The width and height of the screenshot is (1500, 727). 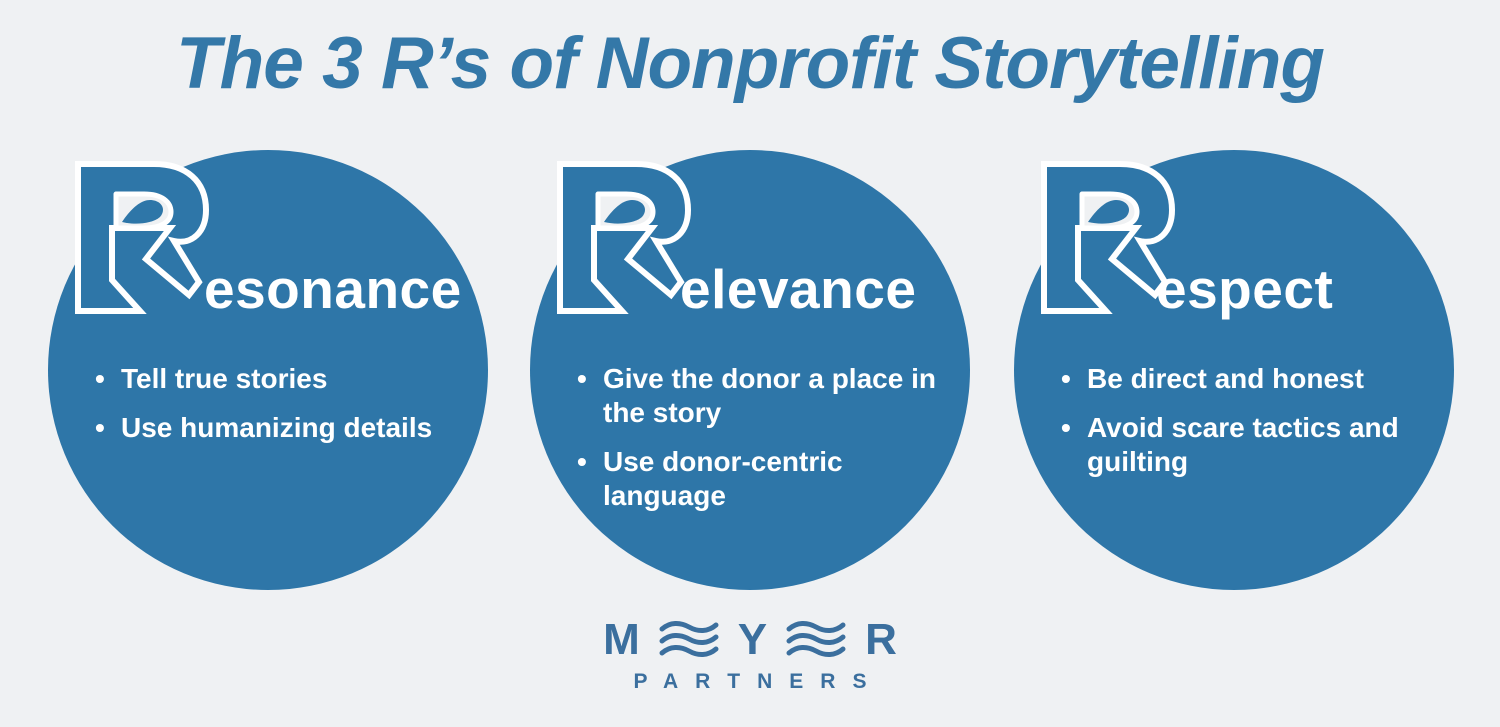 I want to click on logo-letter-r: R, so click(x=881, y=639).